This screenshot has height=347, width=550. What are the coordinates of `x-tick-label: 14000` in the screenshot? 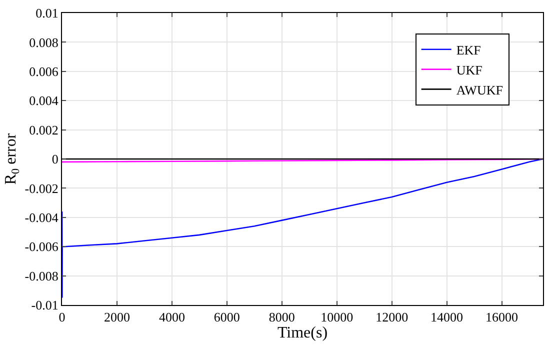 It's located at (447, 317).